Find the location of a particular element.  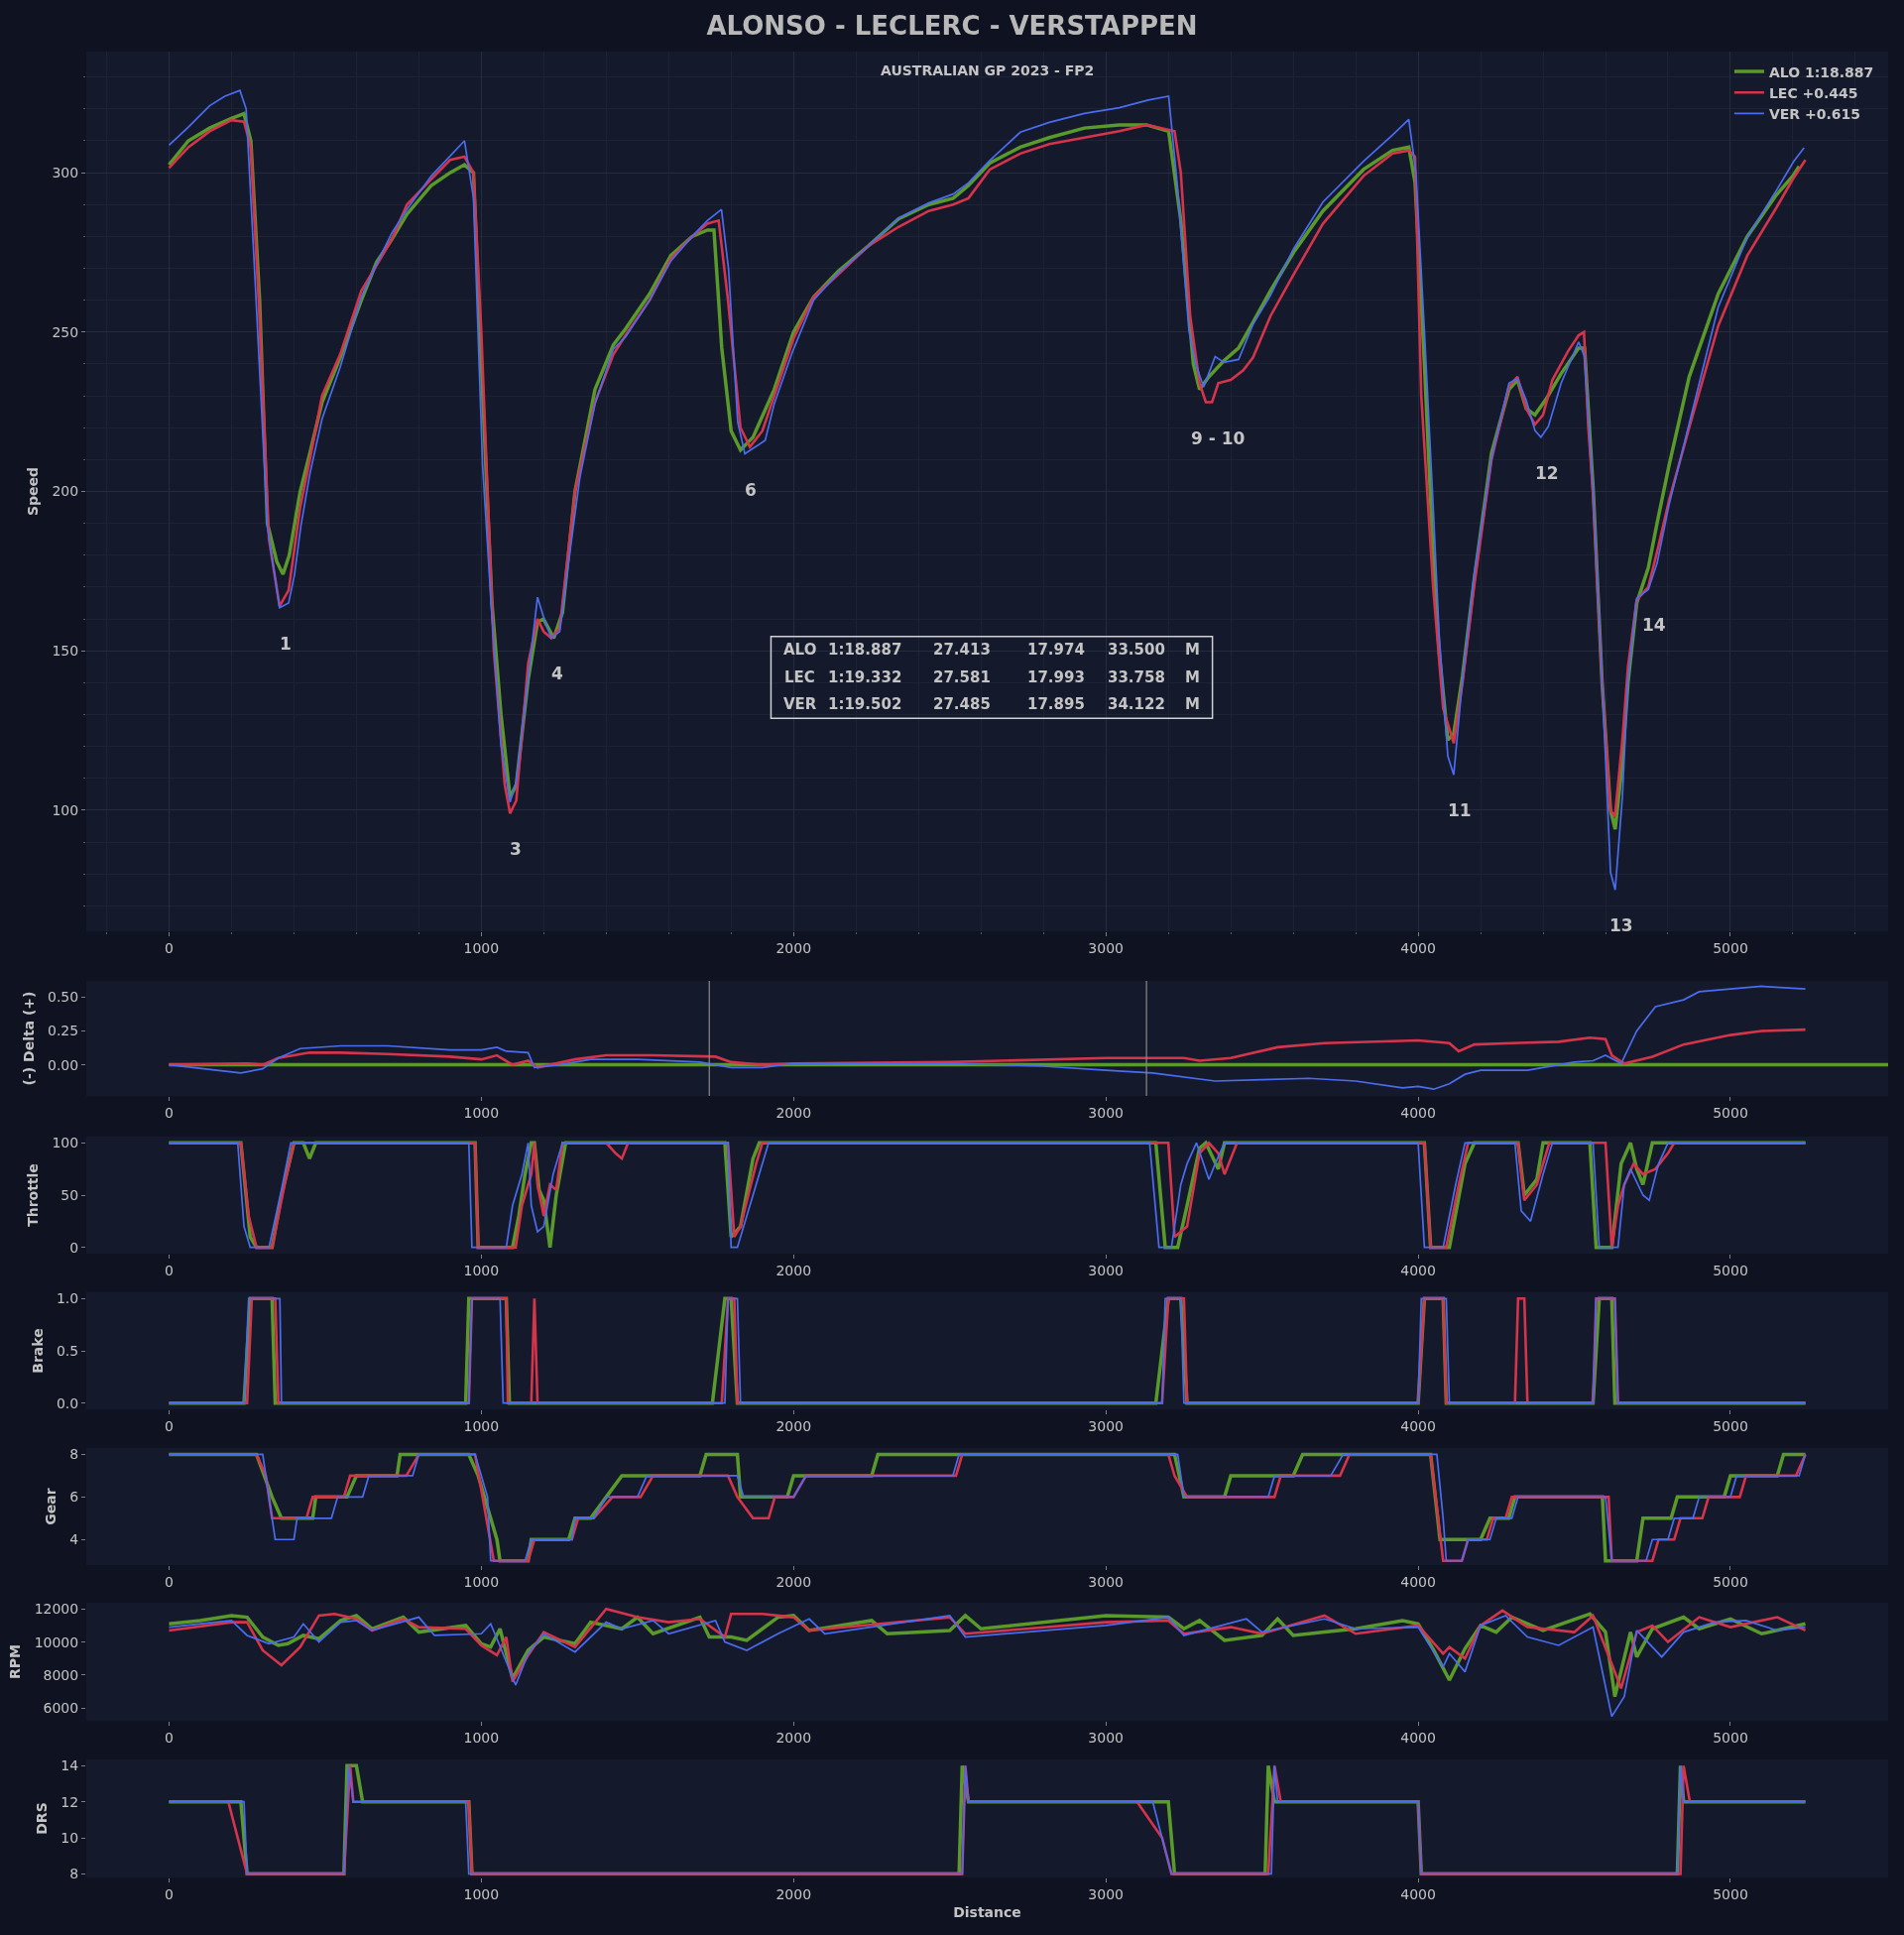

y-tick-label: 0.25 is located at coordinates (63, 1031).